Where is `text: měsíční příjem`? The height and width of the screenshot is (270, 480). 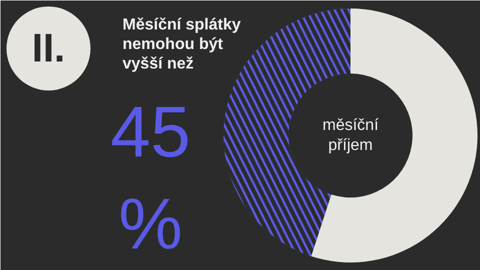
text: měsíční příjem is located at coordinates (351, 135).